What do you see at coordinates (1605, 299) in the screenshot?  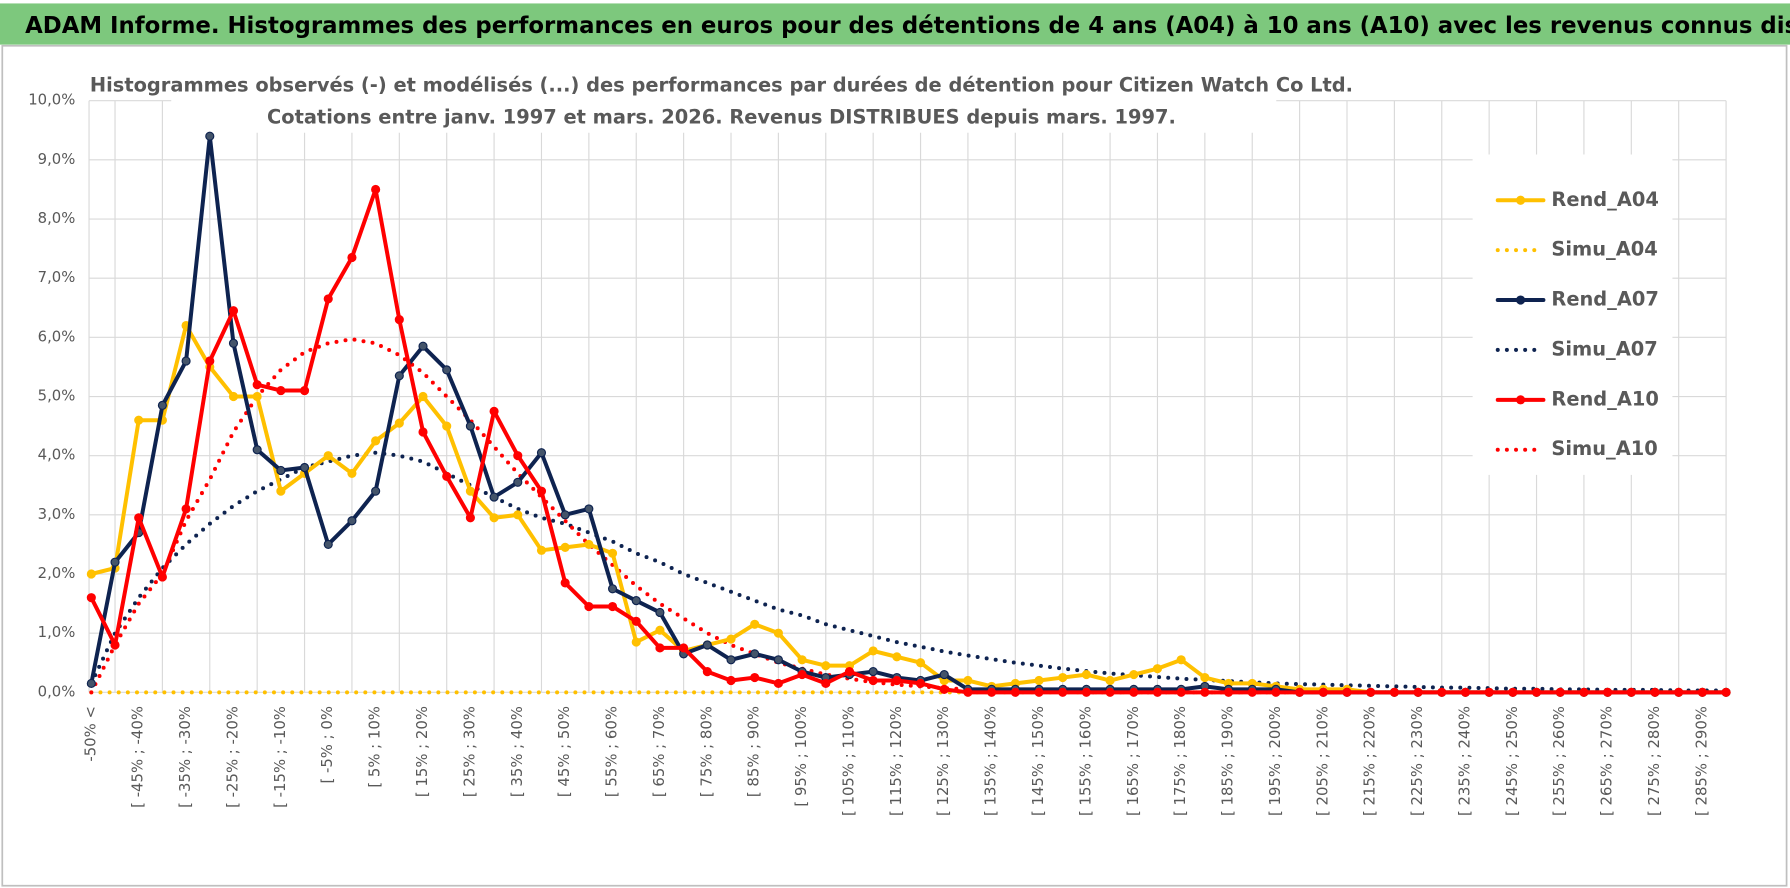 I see `legend-label: Rend_A07` at bounding box center [1605, 299].